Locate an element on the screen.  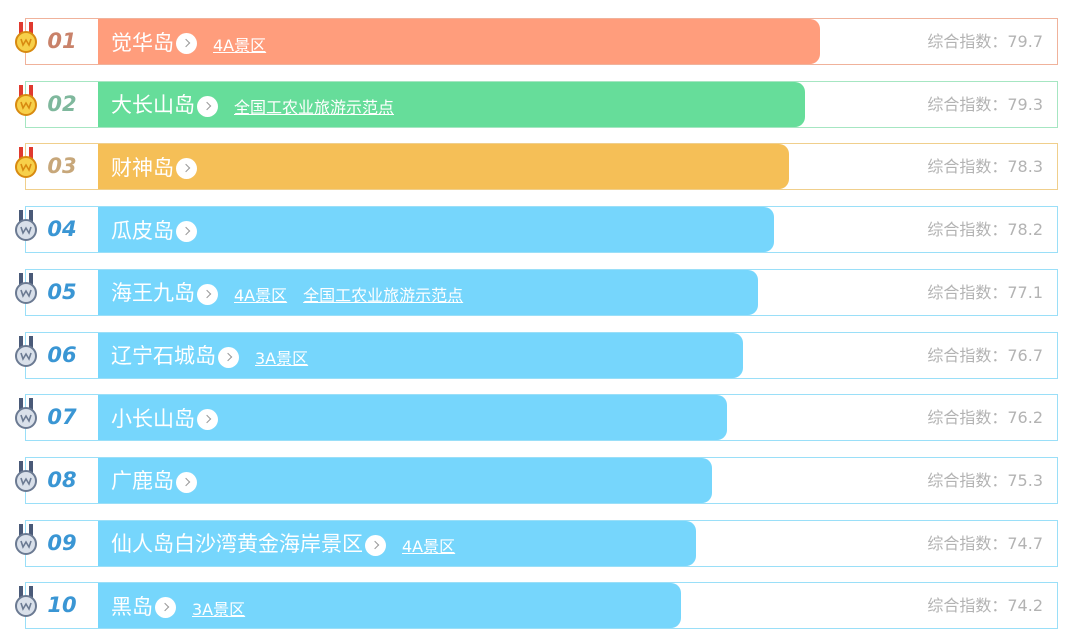
score-bar: 仙人岛白沙湾黄金海岸景区 4A景区 is located at coordinates (397, 543).